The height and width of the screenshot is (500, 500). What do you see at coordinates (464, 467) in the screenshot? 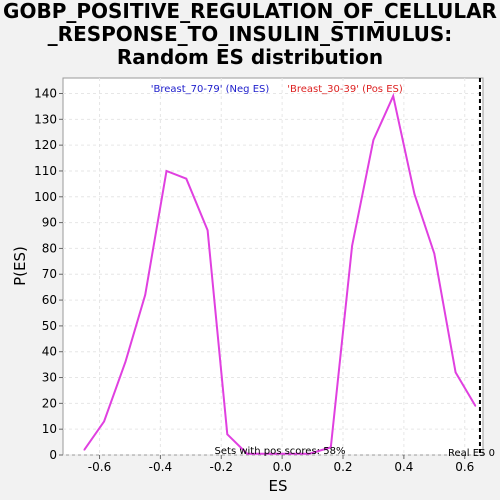
I see `x-tick-label: 0.6` at bounding box center [464, 467].